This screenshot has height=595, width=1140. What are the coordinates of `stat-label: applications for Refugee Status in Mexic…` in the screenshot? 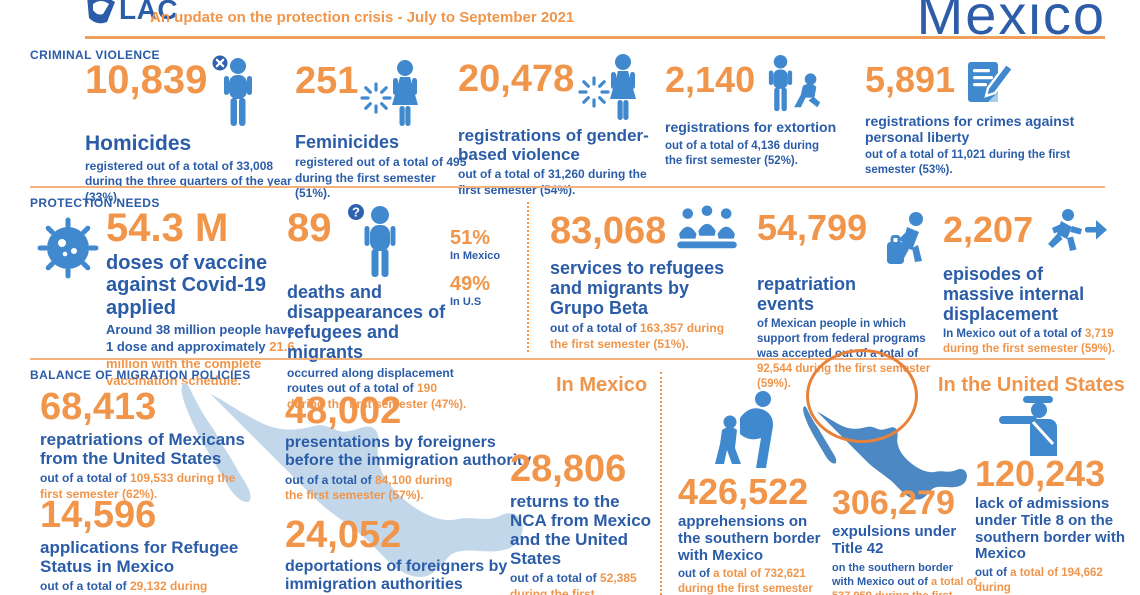 It's located at (139, 557).